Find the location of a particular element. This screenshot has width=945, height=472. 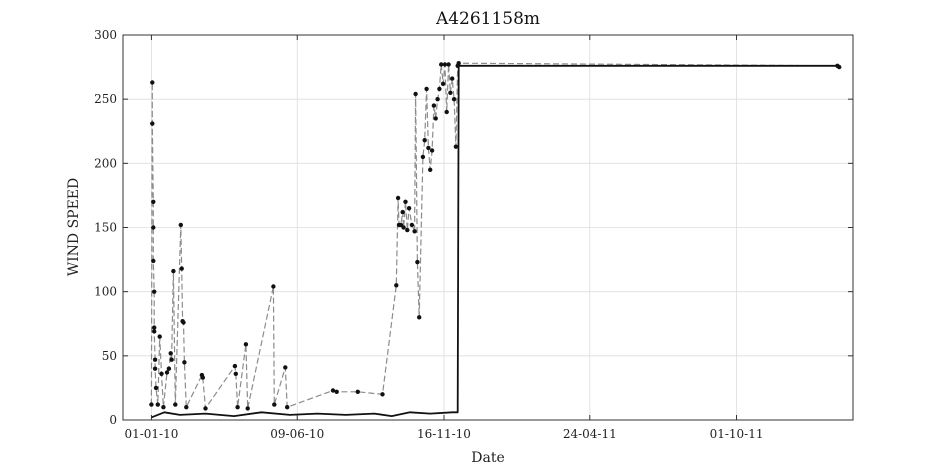

y-tick-label-5: 250 is located at coordinates (105, 99).